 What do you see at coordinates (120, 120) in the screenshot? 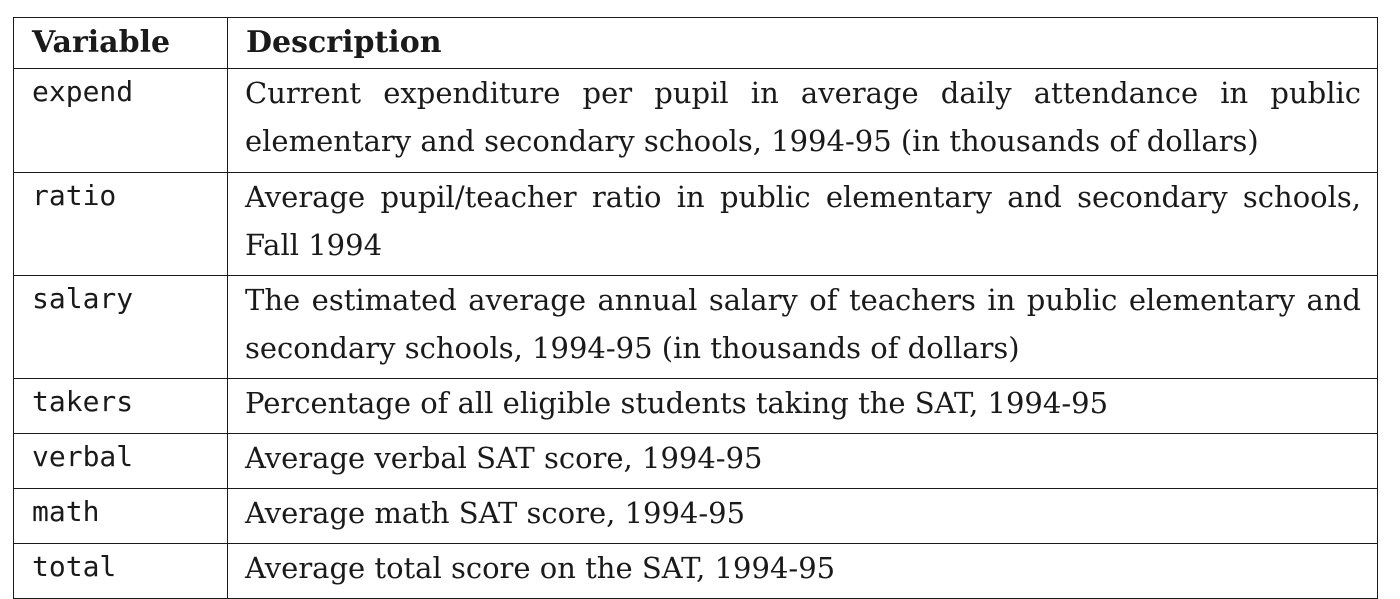
I see `variable-cell: expend` at bounding box center [120, 120].